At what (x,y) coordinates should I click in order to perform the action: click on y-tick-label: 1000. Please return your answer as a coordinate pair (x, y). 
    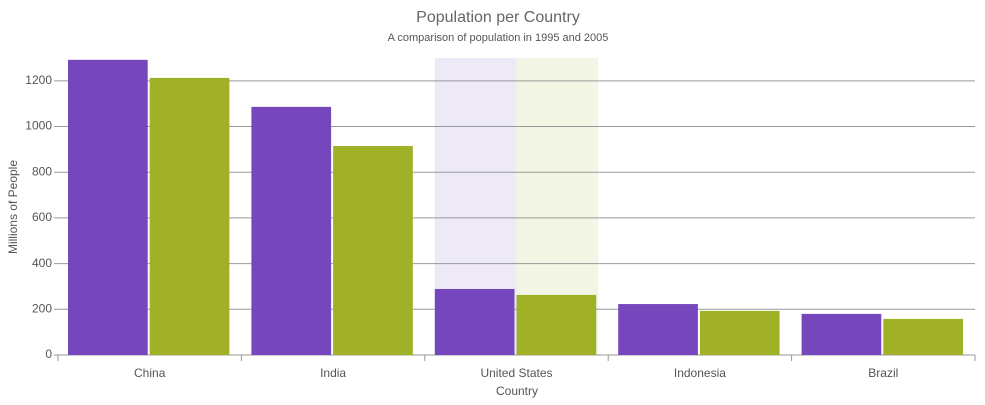
    Looking at the image, I should click on (38, 126).